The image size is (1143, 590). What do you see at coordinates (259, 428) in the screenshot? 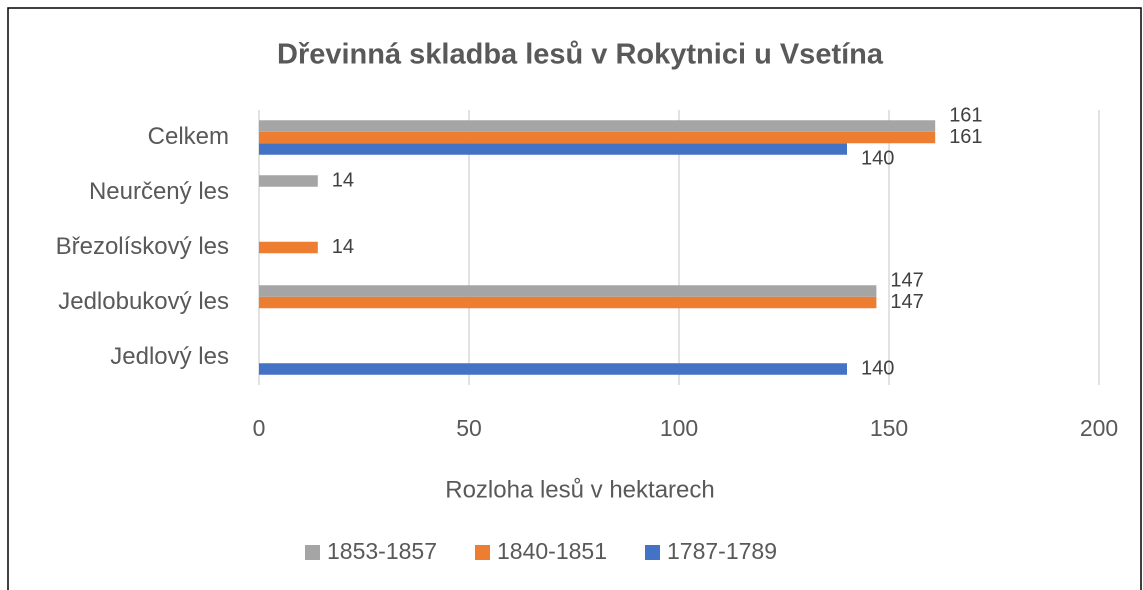
I see `x-tick-label: 0` at bounding box center [259, 428].